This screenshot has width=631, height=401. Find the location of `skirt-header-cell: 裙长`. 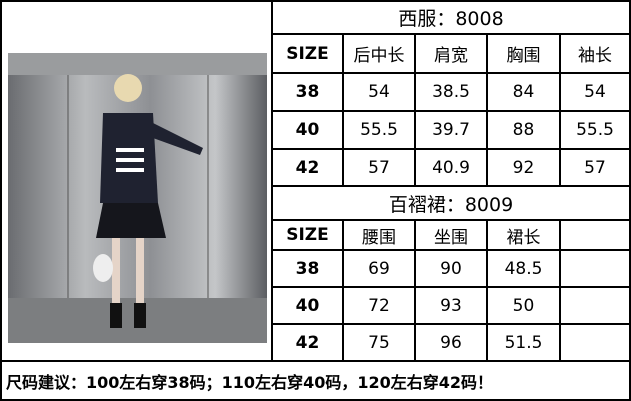

skirt-header-cell: 裙长 is located at coordinates (523, 237).